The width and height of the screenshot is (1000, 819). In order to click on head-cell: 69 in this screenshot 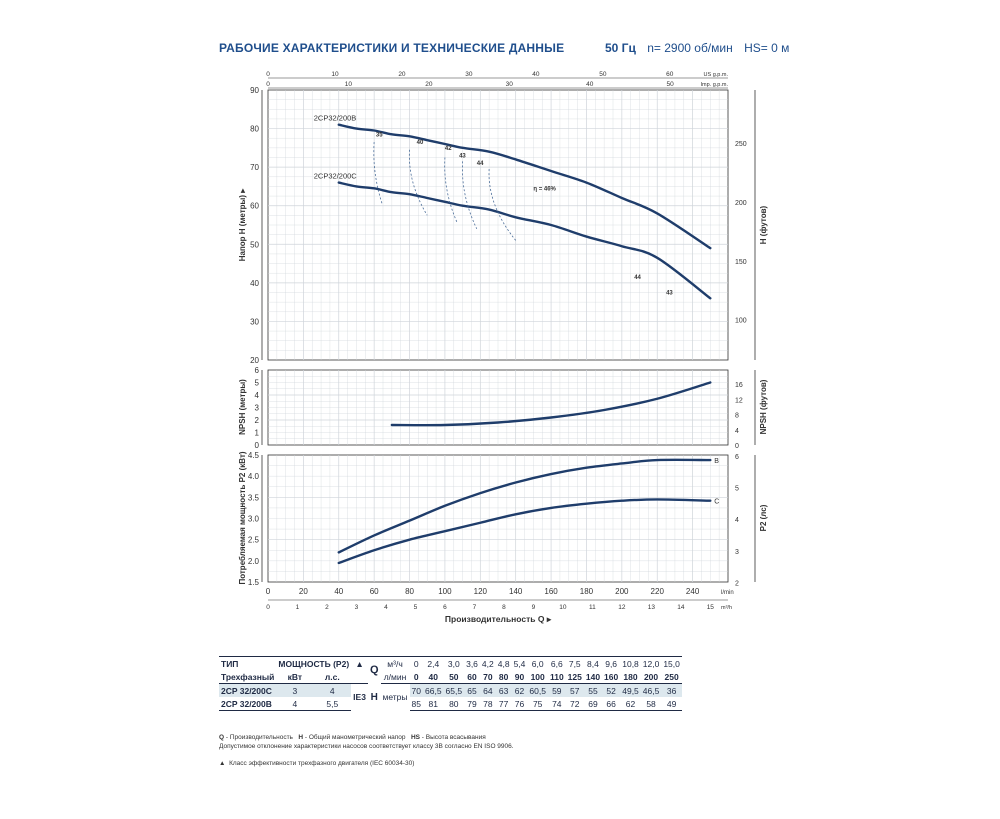, I will do `click(593, 704)`.